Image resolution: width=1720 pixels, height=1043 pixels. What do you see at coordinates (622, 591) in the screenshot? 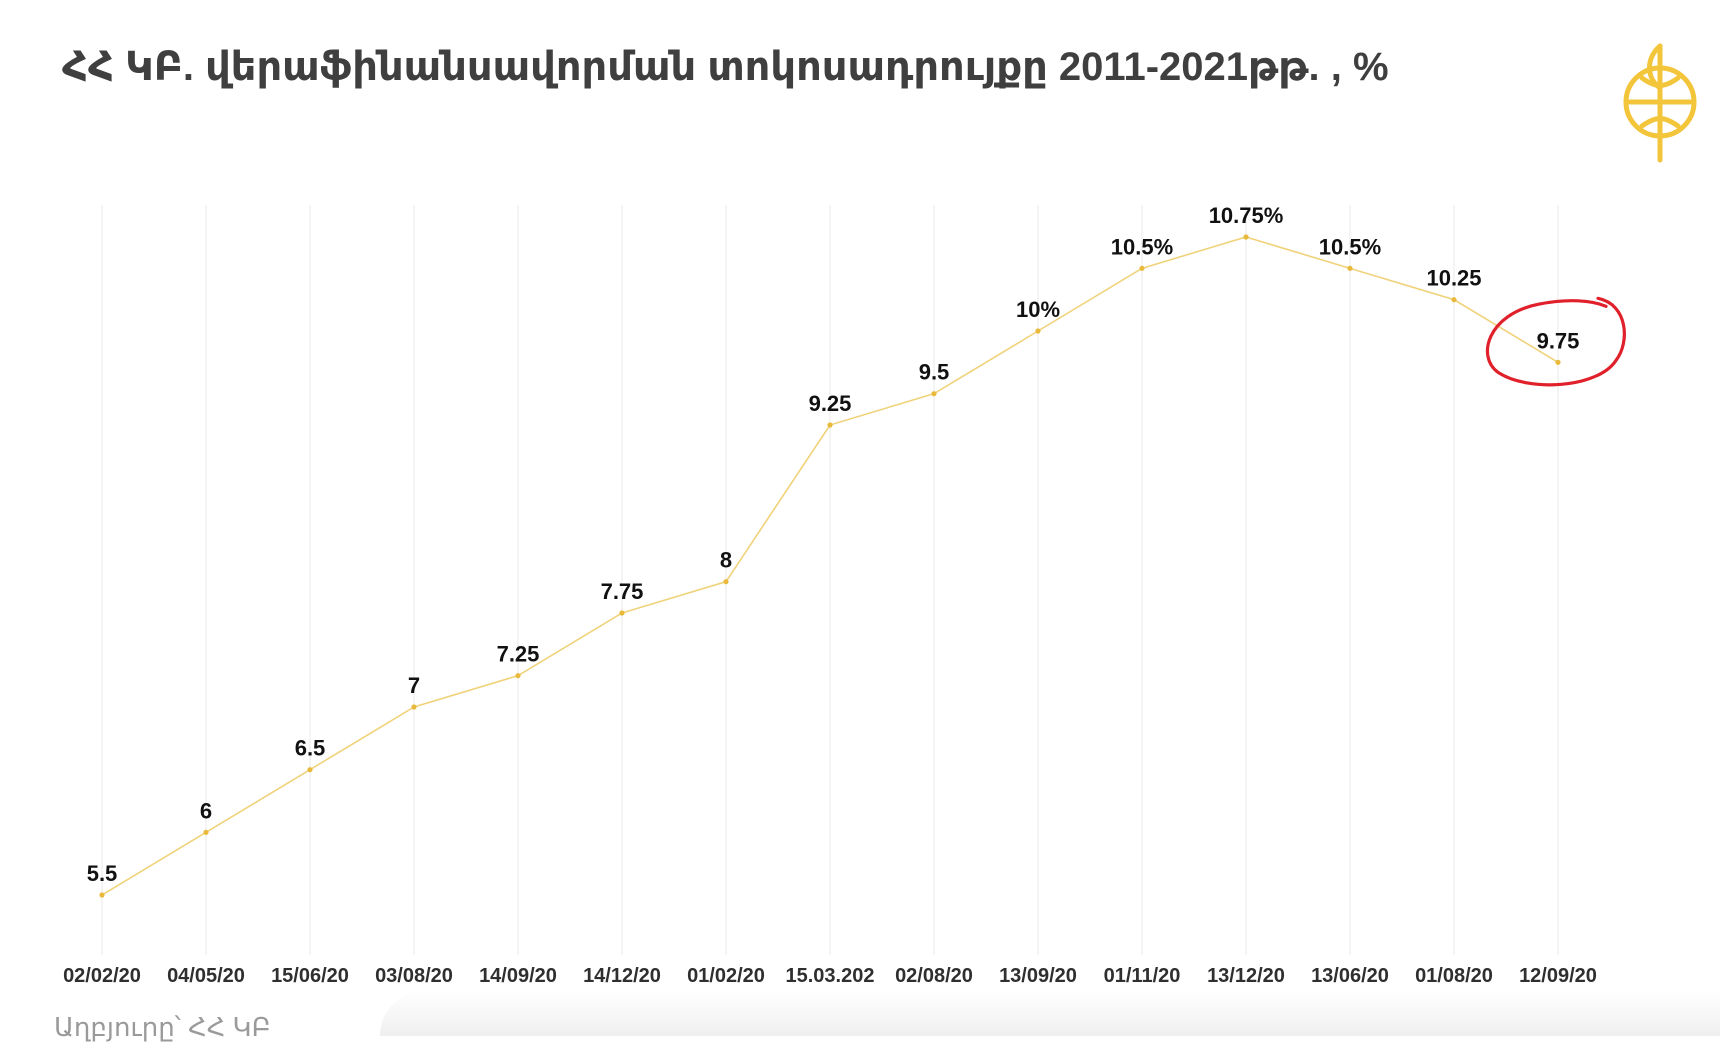
I see `data-label-5: 7.75` at bounding box center [622, 591].